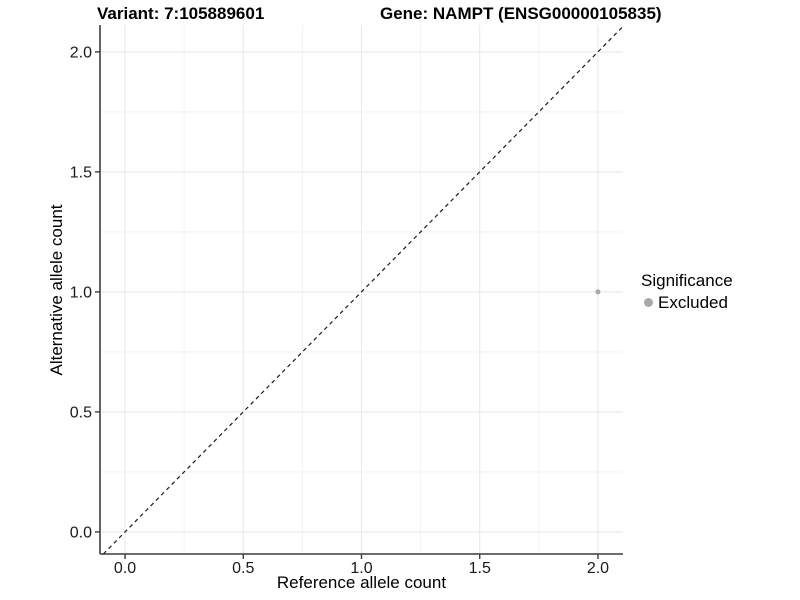 This screenshot has width=800, height=600. Describe the element at coordinates (687, 291) in the screenshot. I see `legend: Significance Excluded` at that location.